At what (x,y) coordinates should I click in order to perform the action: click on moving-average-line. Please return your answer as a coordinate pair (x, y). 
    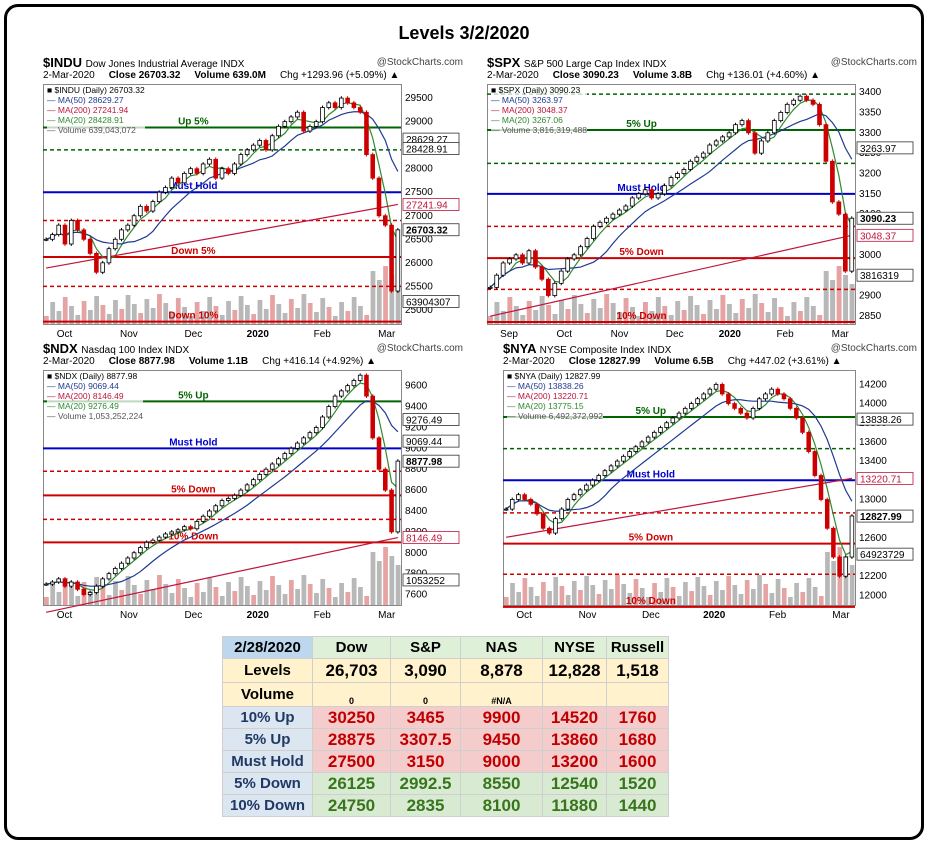
    Looking at the image, I should click on (671, 193).